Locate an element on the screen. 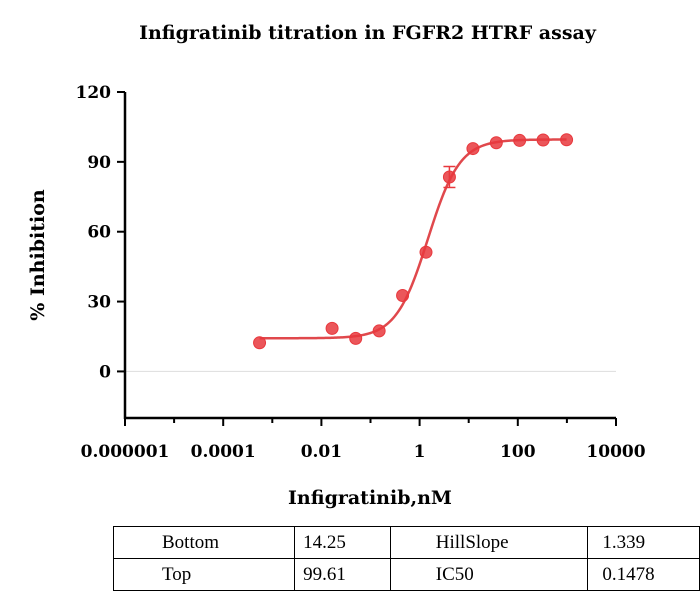 This screenshot has width=700, height=614. table-cell: 0.1478 is located at coordinates (643, 574).